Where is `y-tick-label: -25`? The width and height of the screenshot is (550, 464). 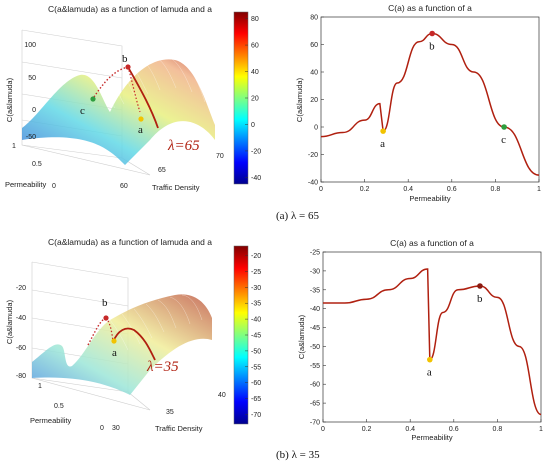 y-tick-label: -25 is located at coordinates (315, 253).